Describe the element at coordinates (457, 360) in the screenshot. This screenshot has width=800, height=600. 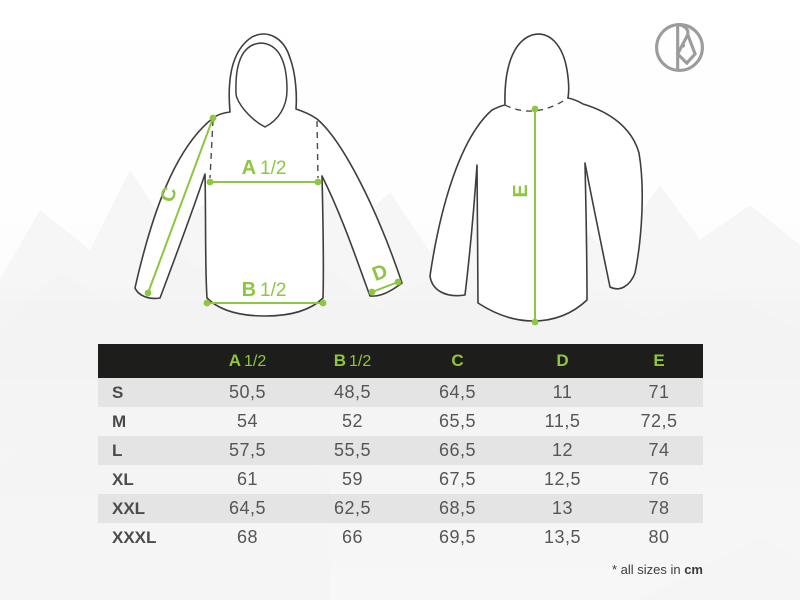
I see `header-col-c: C` at that location.